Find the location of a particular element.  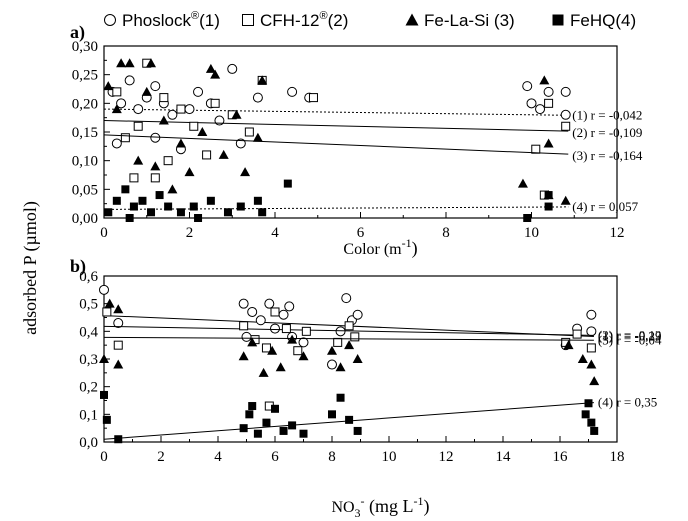

panel-a-label: a) is located at coordinates (77, 32).